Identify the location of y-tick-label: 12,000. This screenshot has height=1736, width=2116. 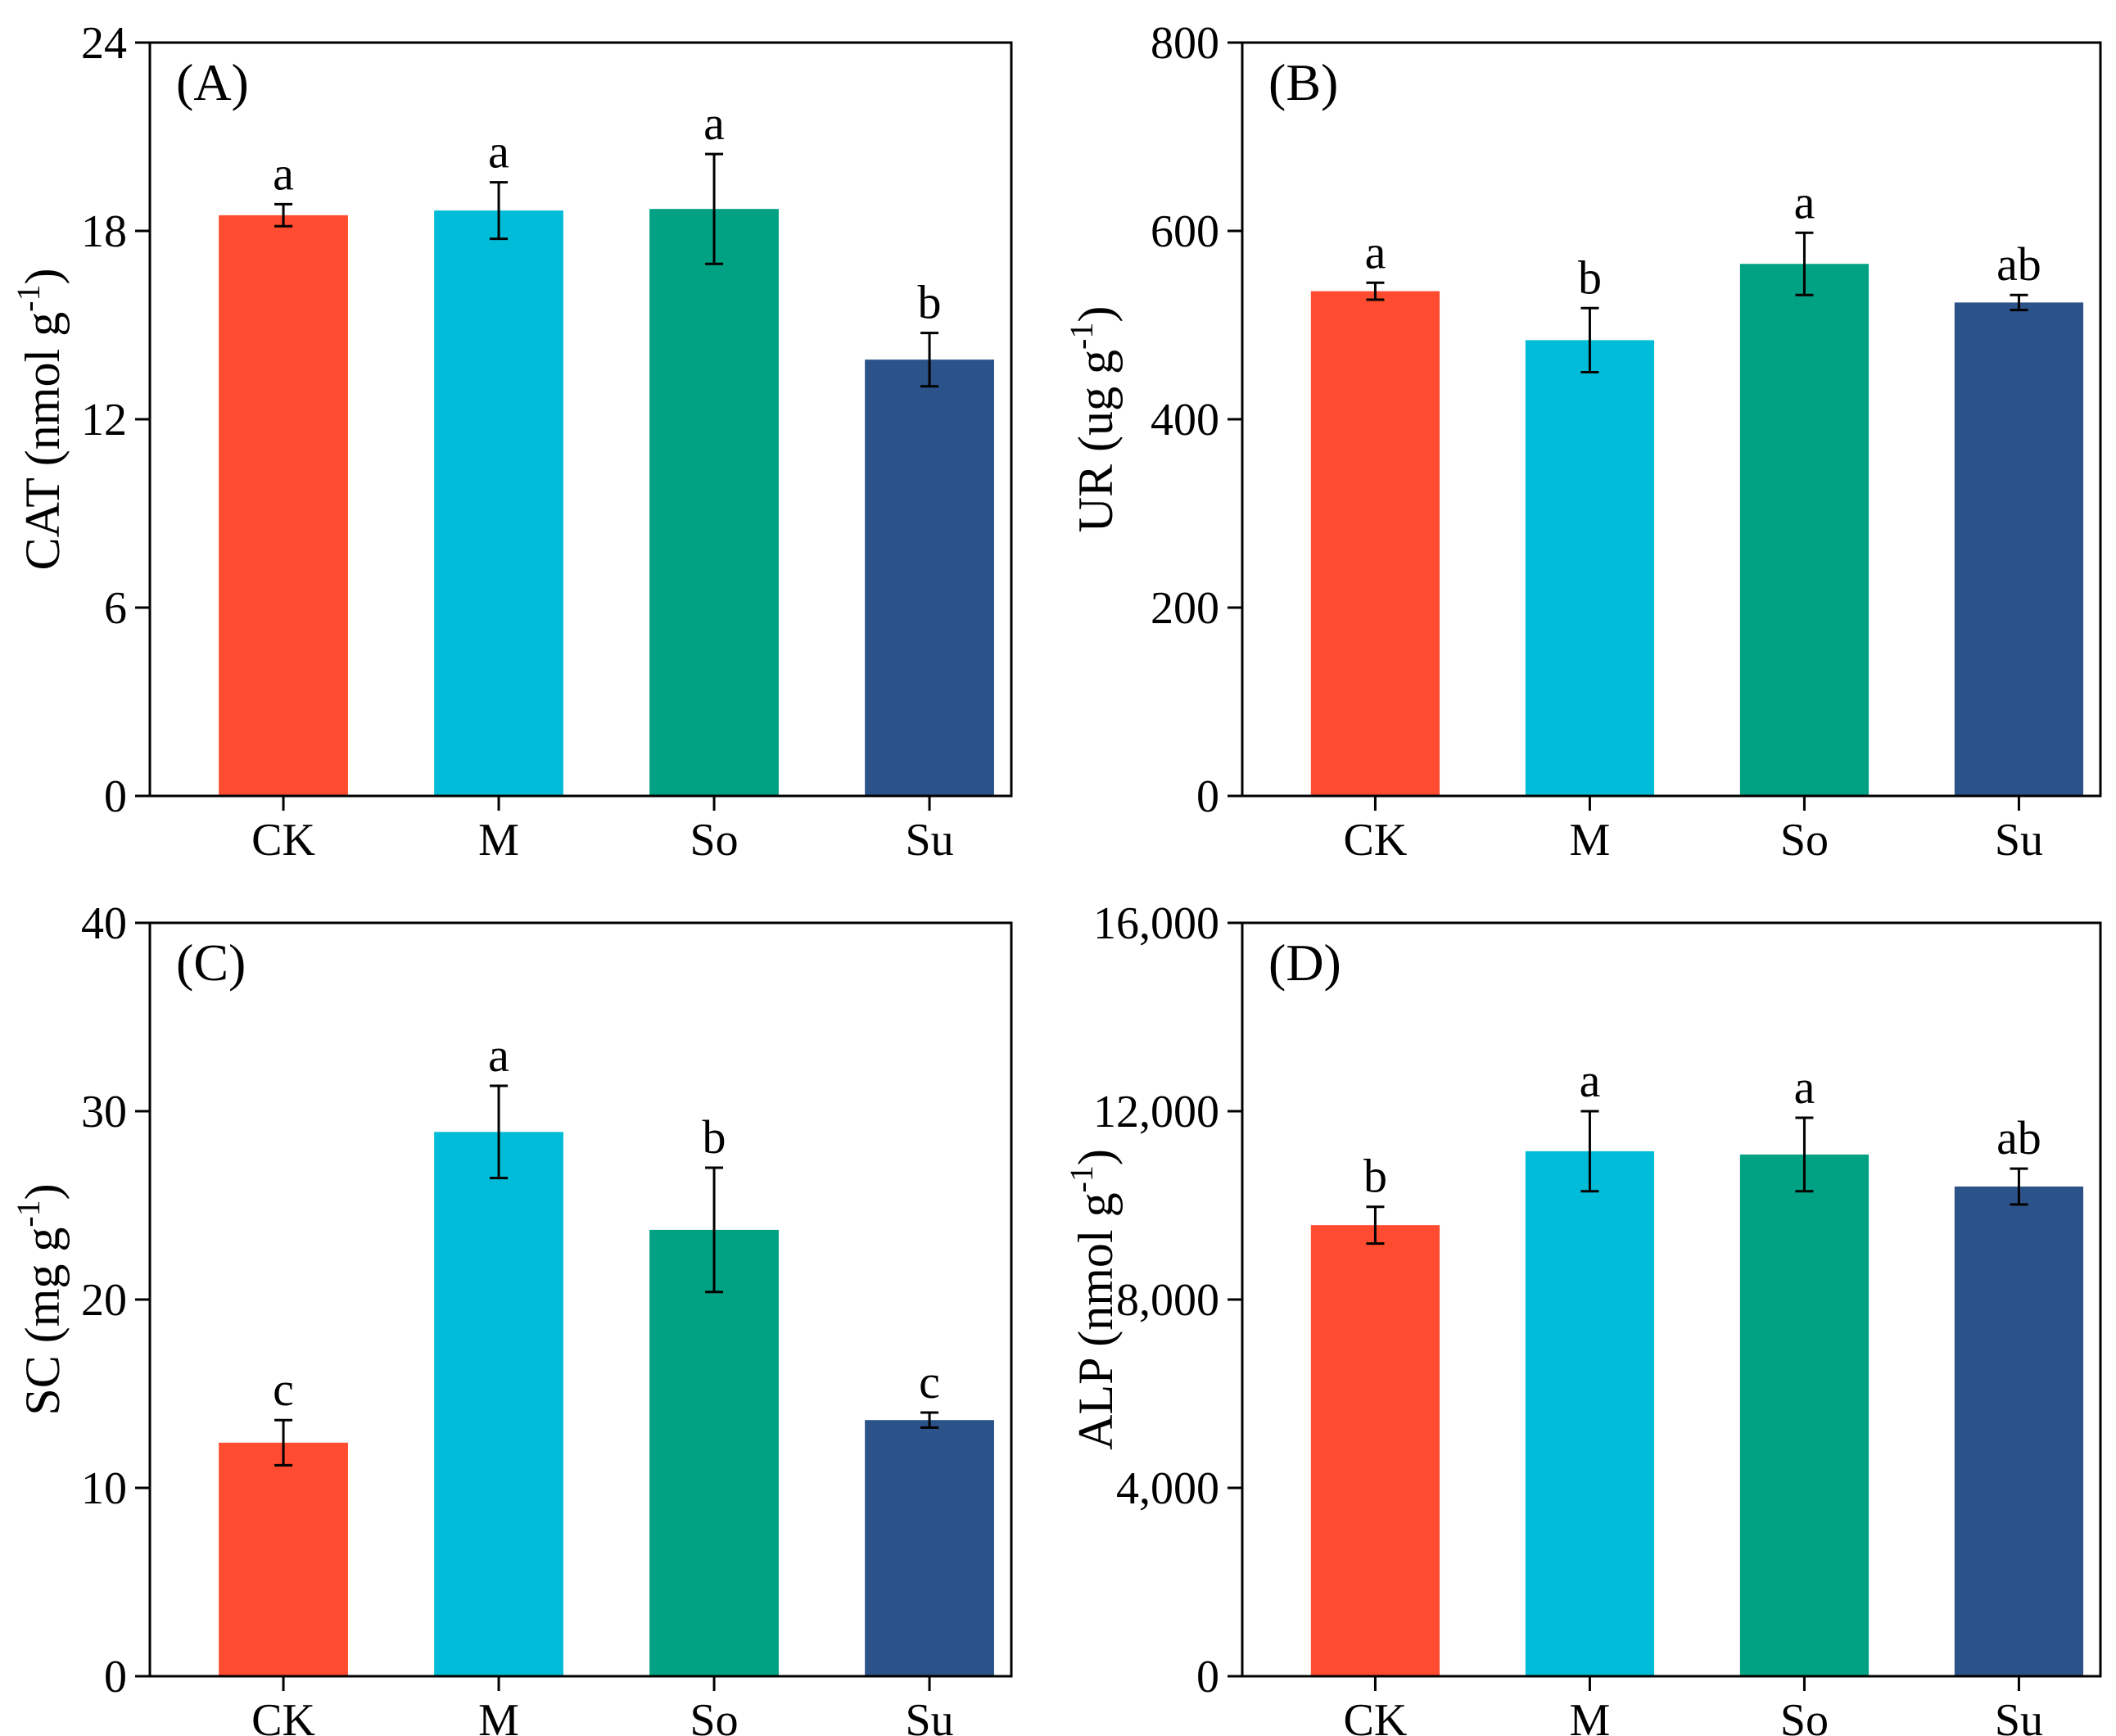
(1156, 1112).